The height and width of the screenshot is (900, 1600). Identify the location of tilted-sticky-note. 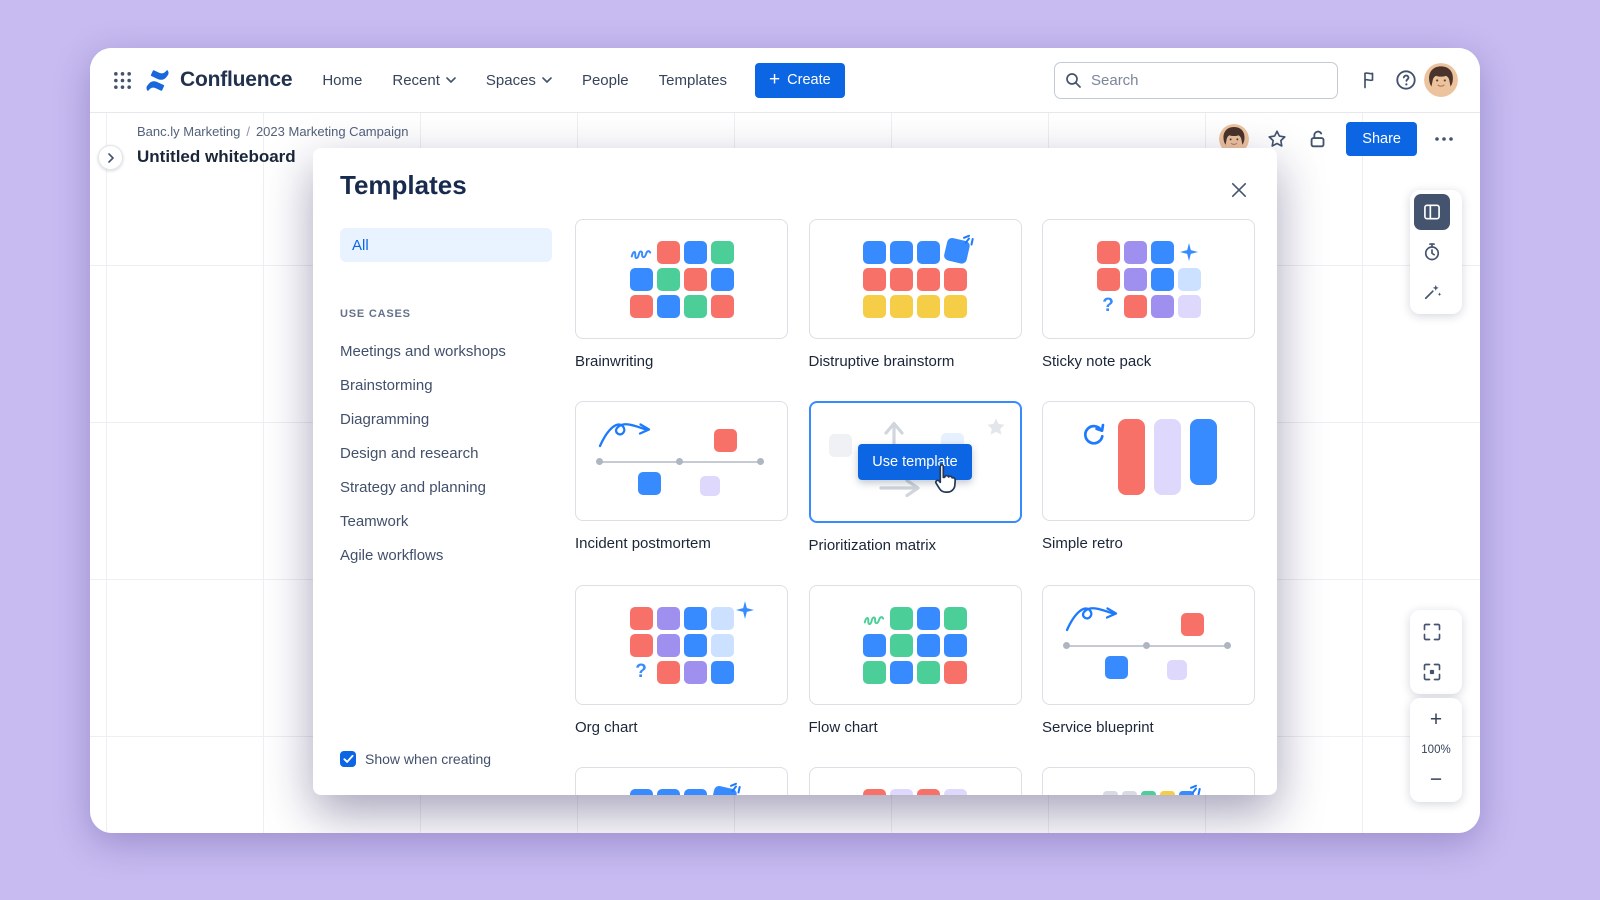
(958, 249).